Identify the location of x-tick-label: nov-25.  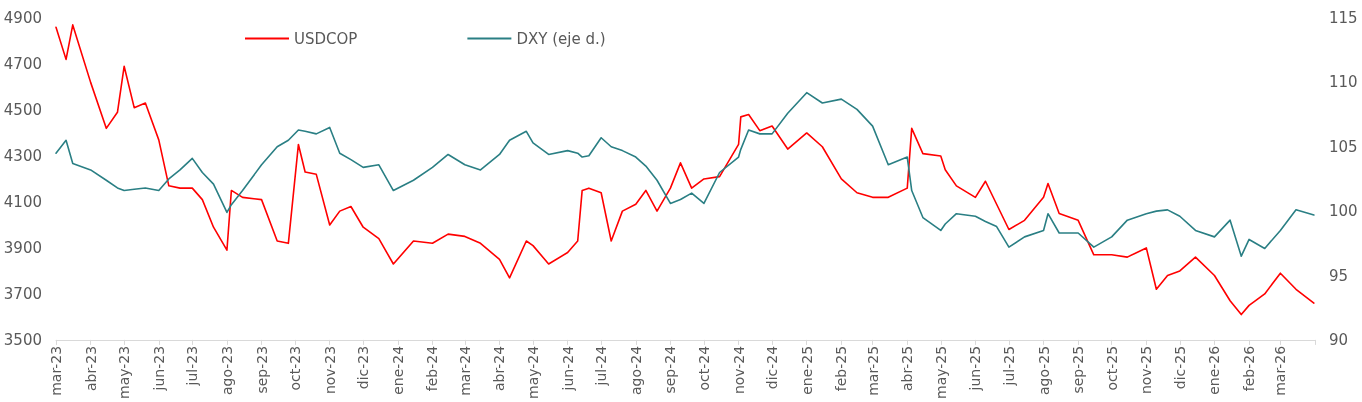
(1146, 370).